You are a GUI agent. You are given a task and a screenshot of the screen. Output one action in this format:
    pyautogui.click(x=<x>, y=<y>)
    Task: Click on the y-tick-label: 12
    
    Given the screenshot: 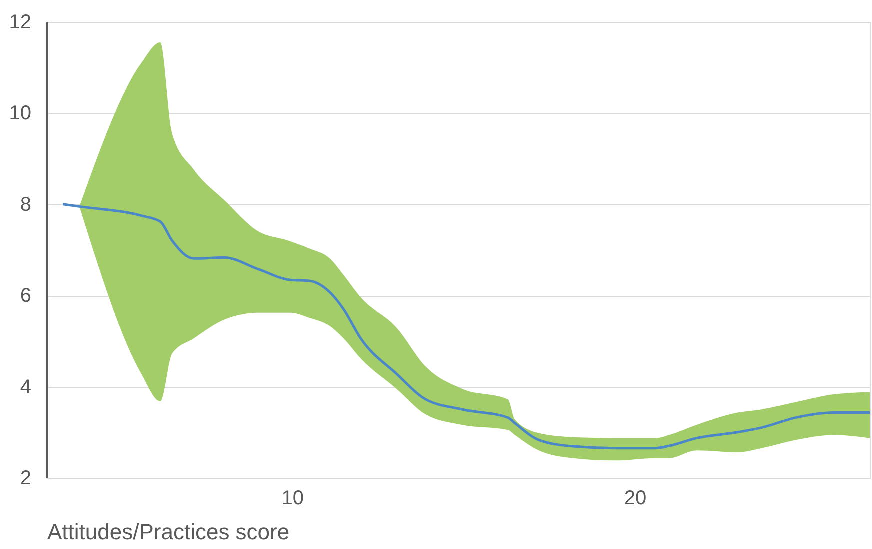 What is the action you would take?
    pyautogui.click(x=20, y=23)
    